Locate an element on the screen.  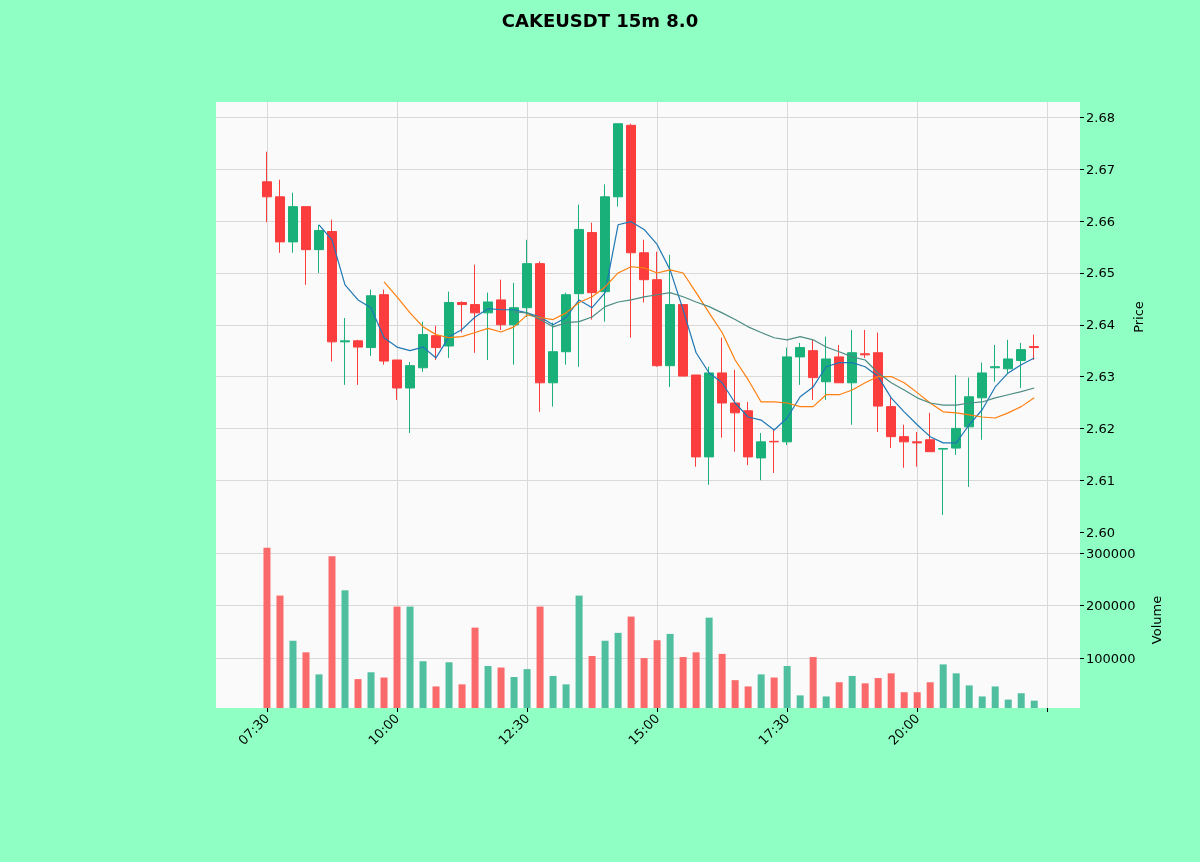
y-tick-label: 2.62 is located at coordinates (1100, 428).